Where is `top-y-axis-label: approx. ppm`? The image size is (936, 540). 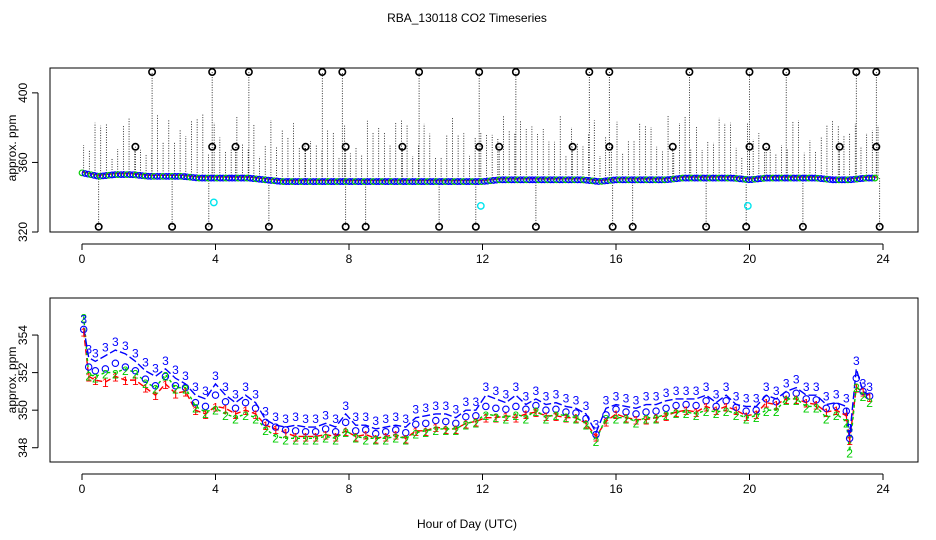
top-y-axis-label: approx. ppm is located at coordinates (12, 148).